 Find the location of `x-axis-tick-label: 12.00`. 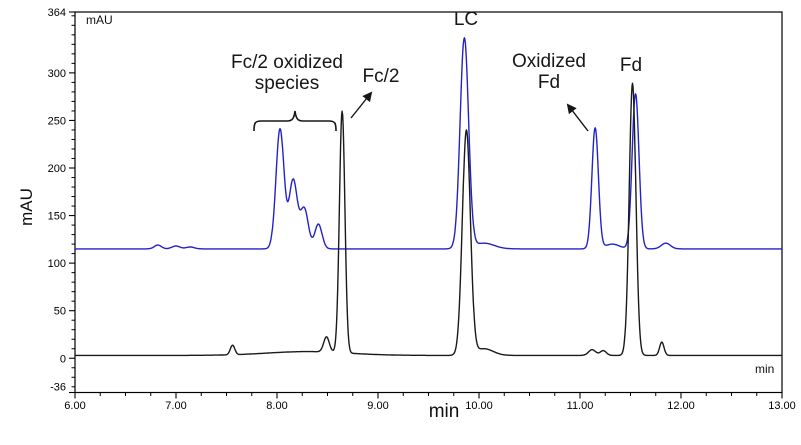

x-axis-tick-label: 12.00 is located at coordinates (681, 406).